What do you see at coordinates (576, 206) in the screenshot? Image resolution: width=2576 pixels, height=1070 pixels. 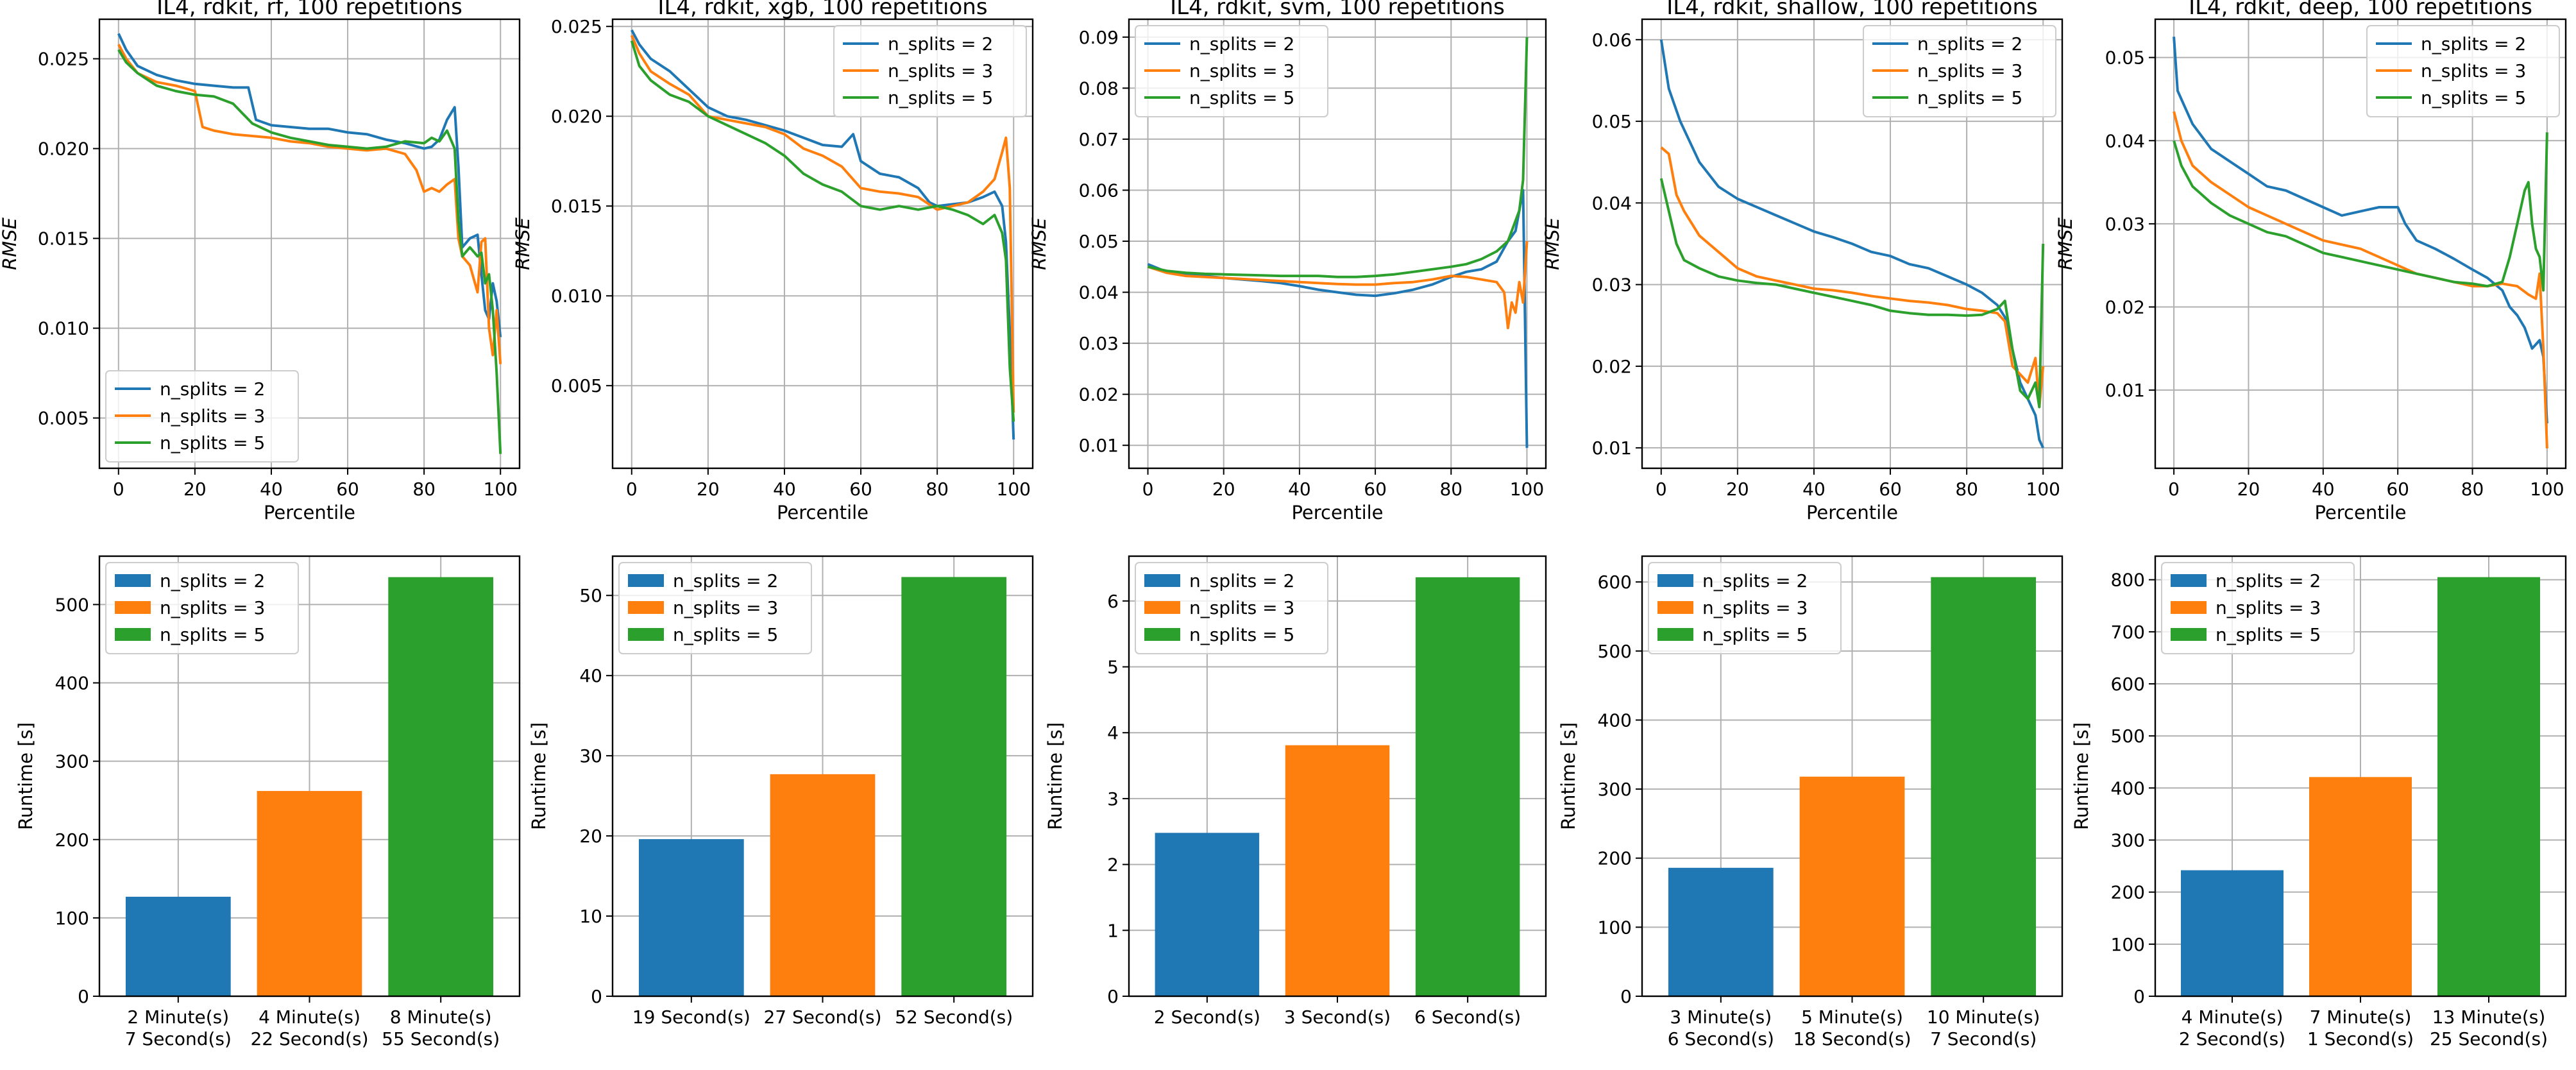 I see `y-tick-label: 0.015` at bounding box center [576, 206].